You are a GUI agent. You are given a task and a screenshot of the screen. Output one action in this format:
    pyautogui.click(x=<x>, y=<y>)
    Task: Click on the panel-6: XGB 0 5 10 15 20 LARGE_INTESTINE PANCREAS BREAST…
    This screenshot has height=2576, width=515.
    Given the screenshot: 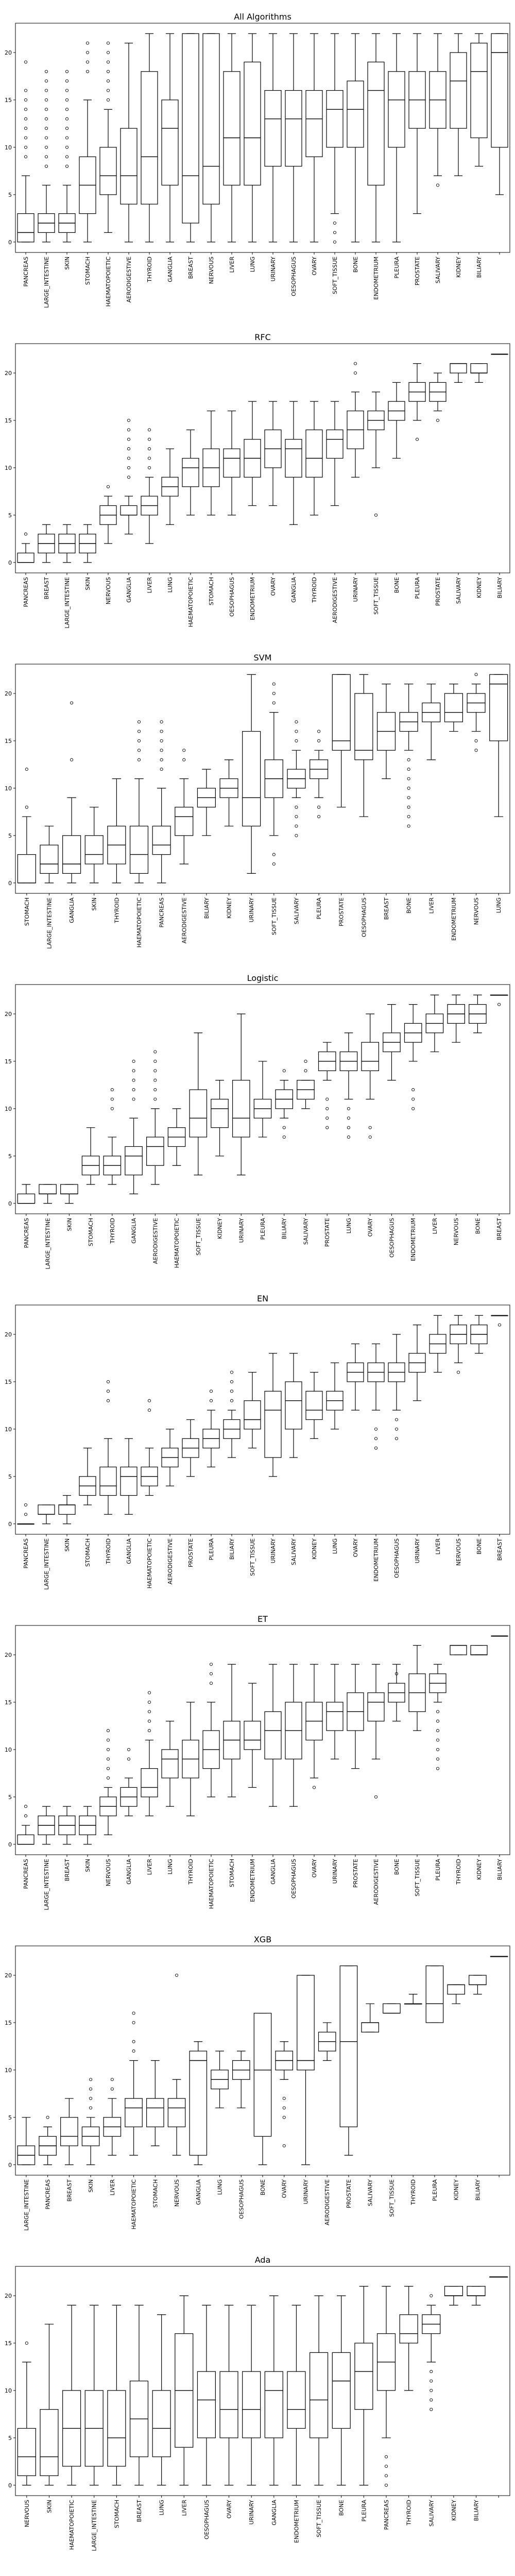 What is the action you would take?
    pyautogui.click(x=257, y=2083)
    